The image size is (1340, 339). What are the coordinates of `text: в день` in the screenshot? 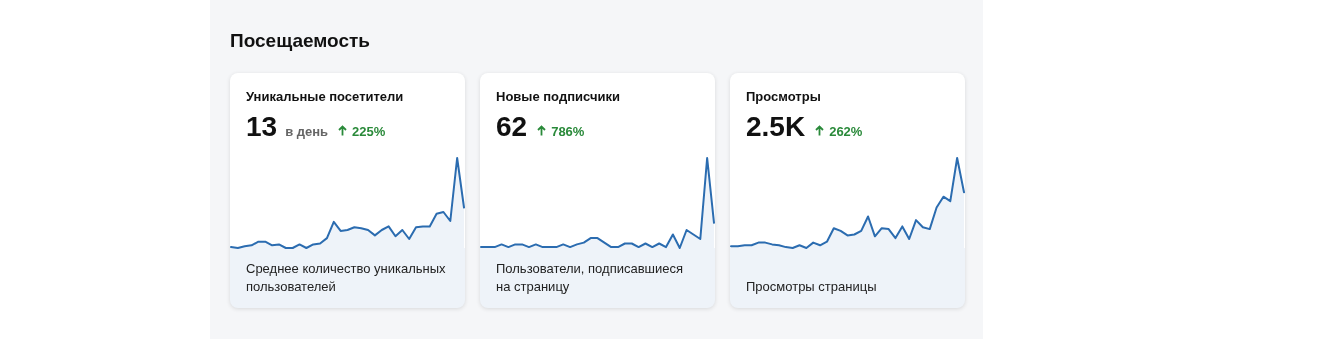 It's located at (307, 131).